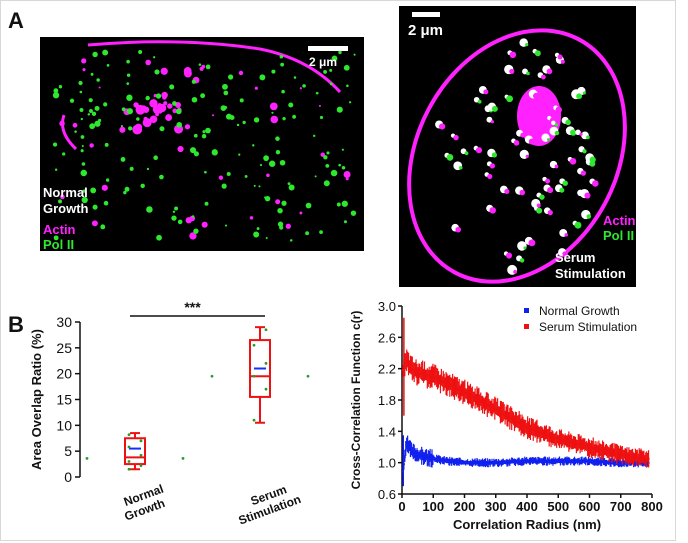 This screenshot has height=543, width=688. What do you see at coordinates (64, 400) in the screenshot?
I see `y-tick-label: 15` at bounding box center [64, 400].